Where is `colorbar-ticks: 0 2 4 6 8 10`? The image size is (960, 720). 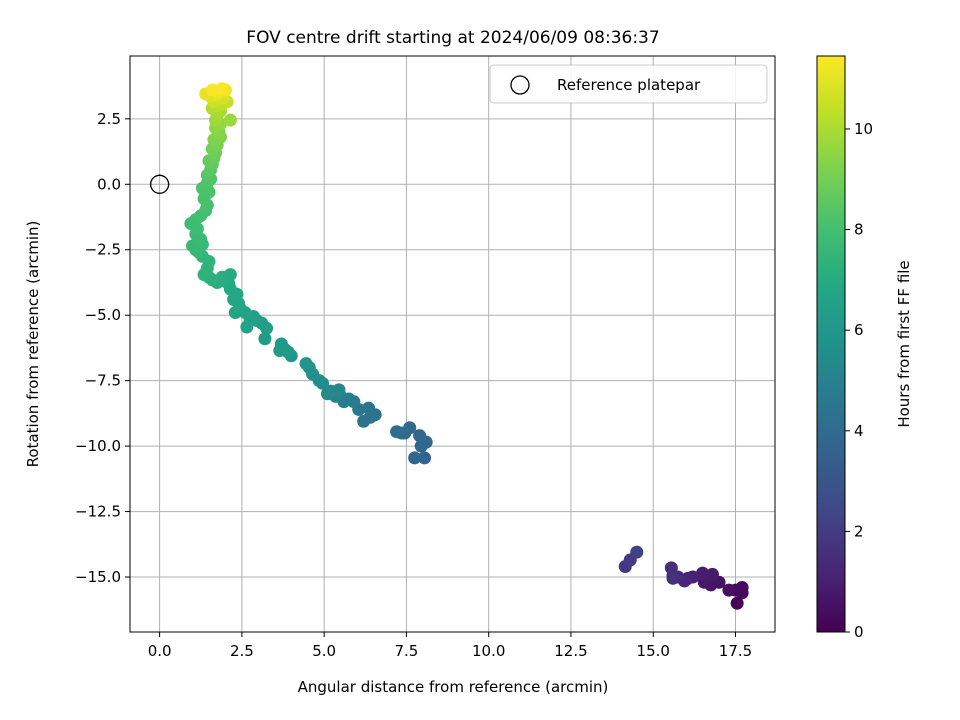
colorbar-ticks: 0 2 4 6 8 10 is located at coordinates (859, 380).